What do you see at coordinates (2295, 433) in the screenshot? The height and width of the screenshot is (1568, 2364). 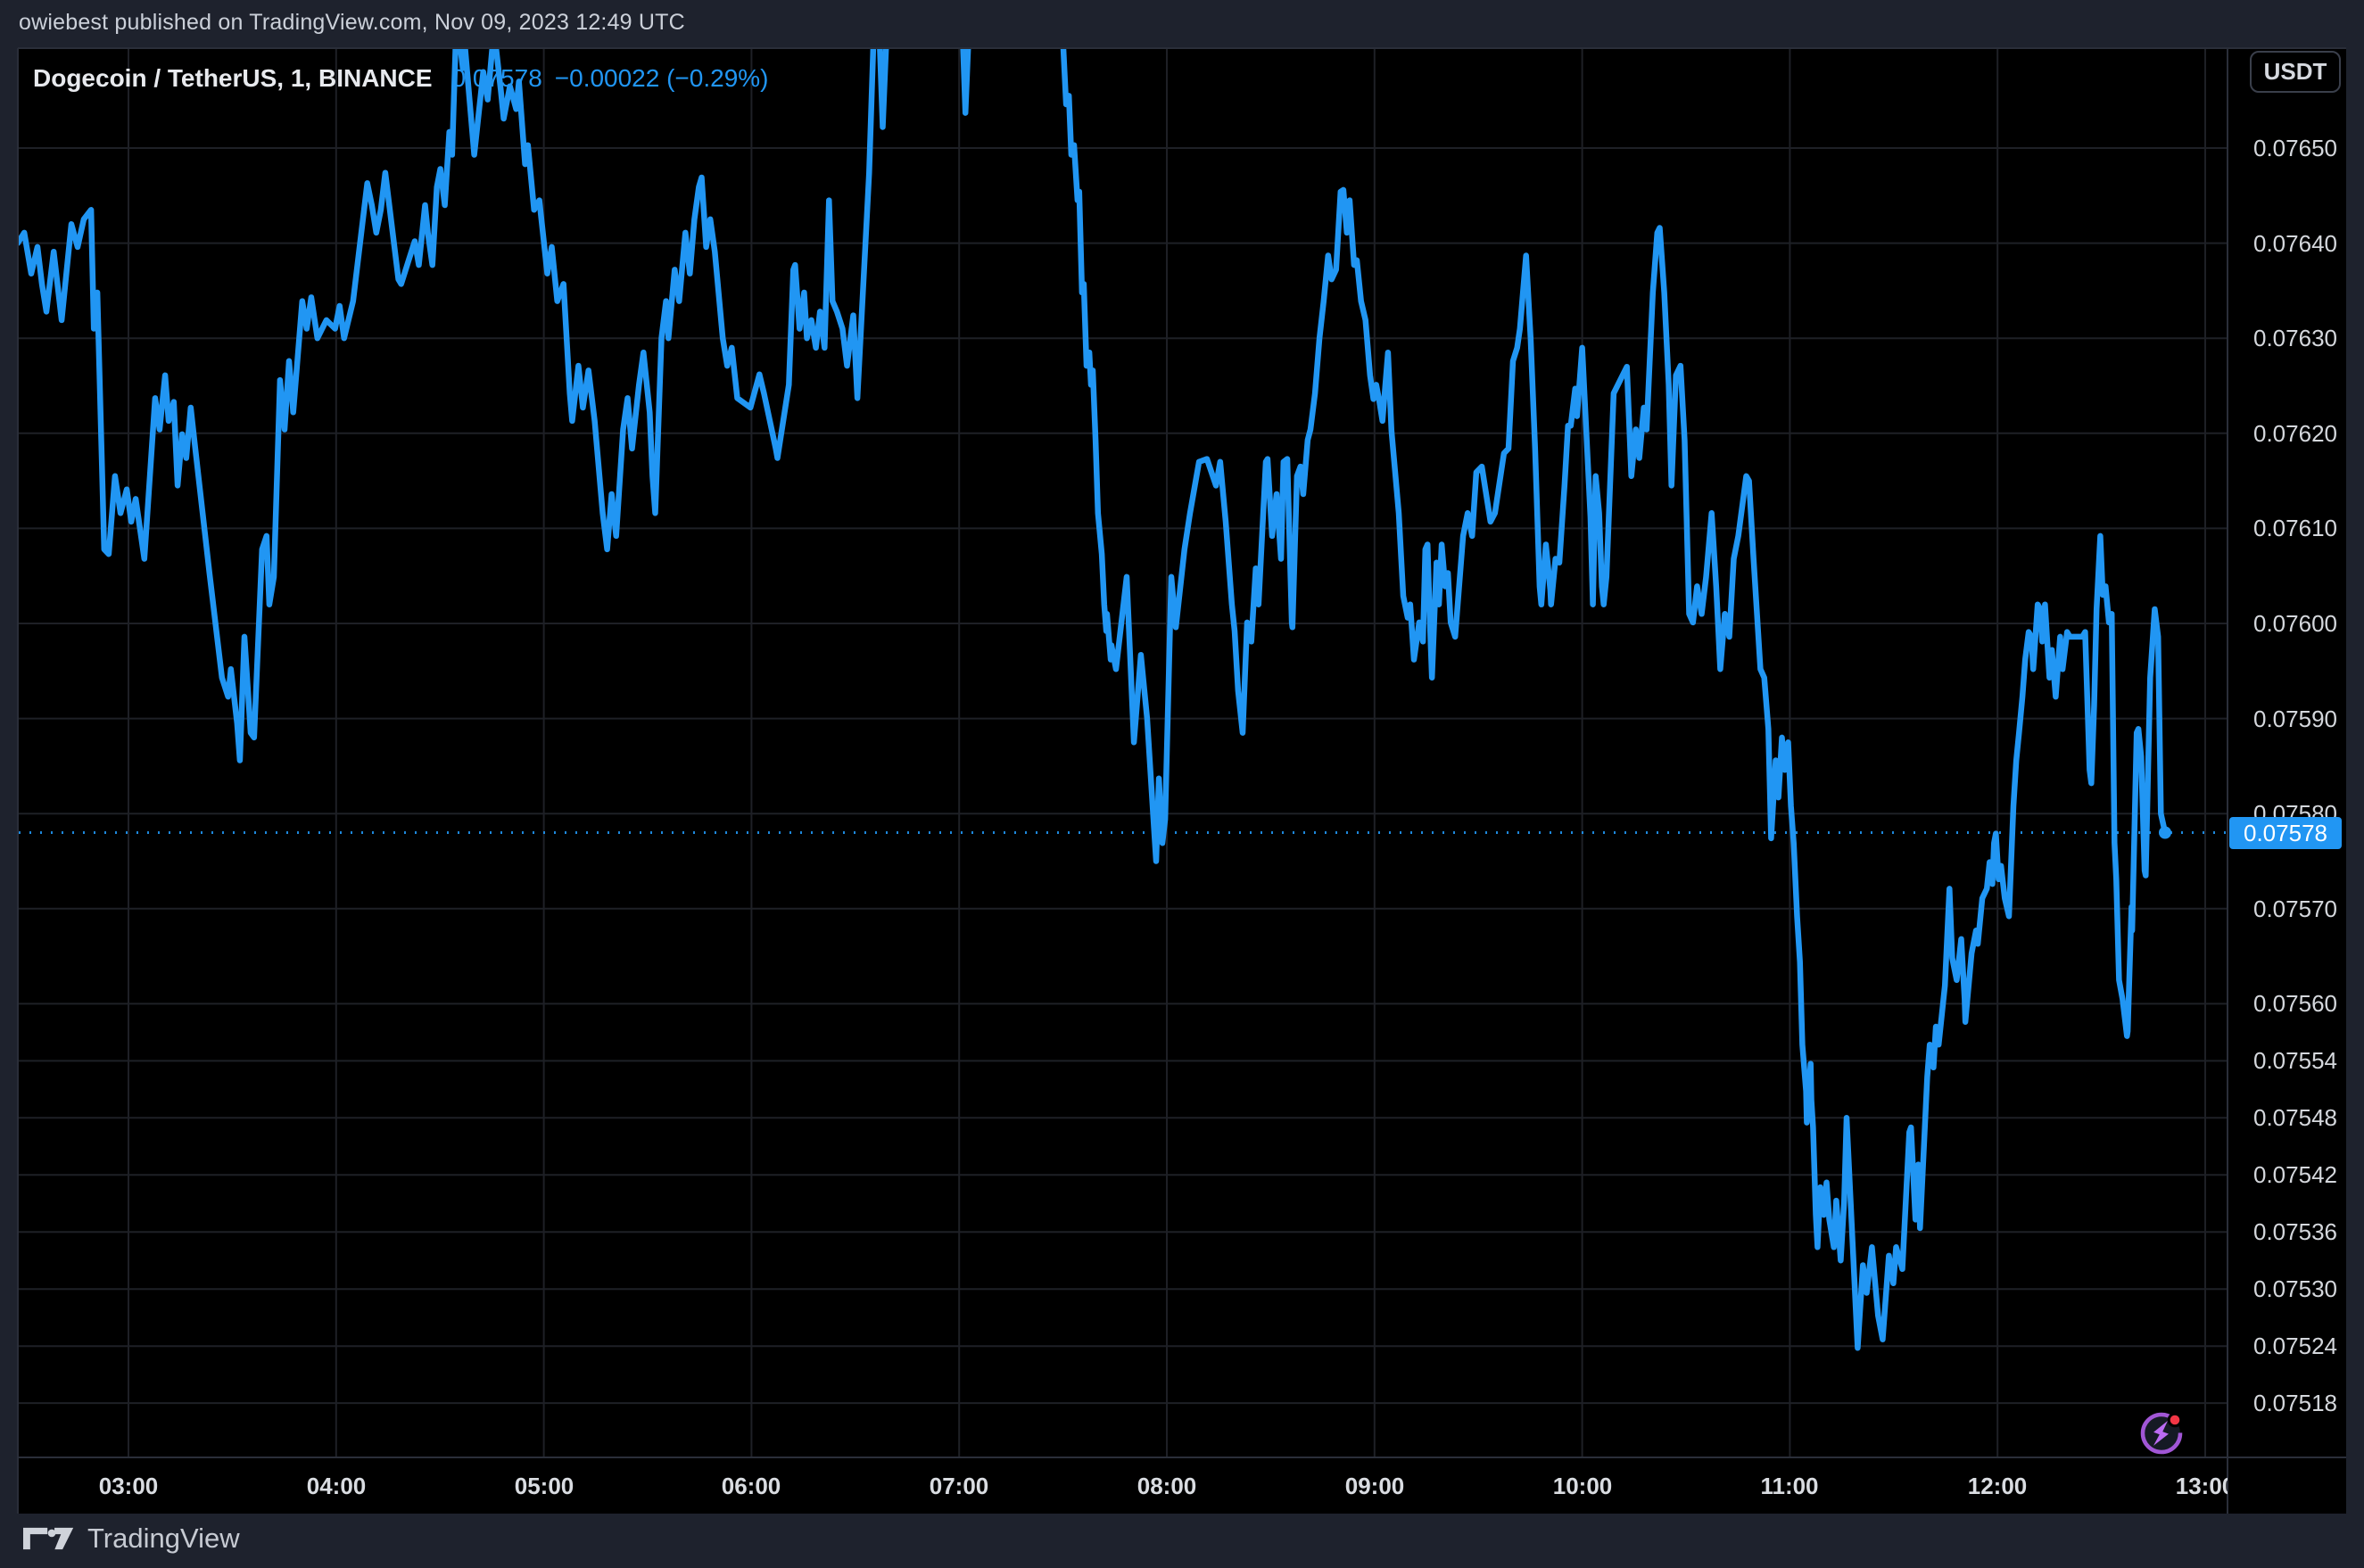 I see `price-axis-label: 0.07620` at bounding box center [2295, 433].